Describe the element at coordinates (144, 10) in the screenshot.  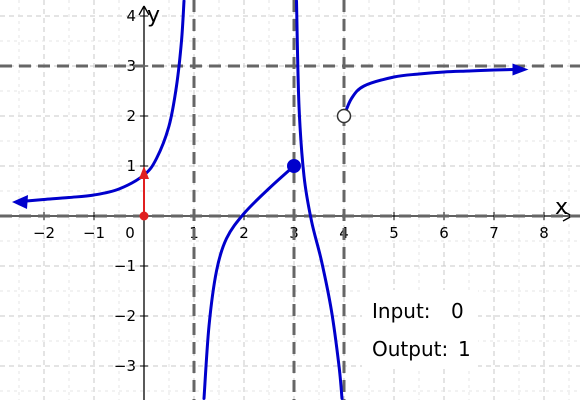
I see `y-axis-arrow-icon` at that location.